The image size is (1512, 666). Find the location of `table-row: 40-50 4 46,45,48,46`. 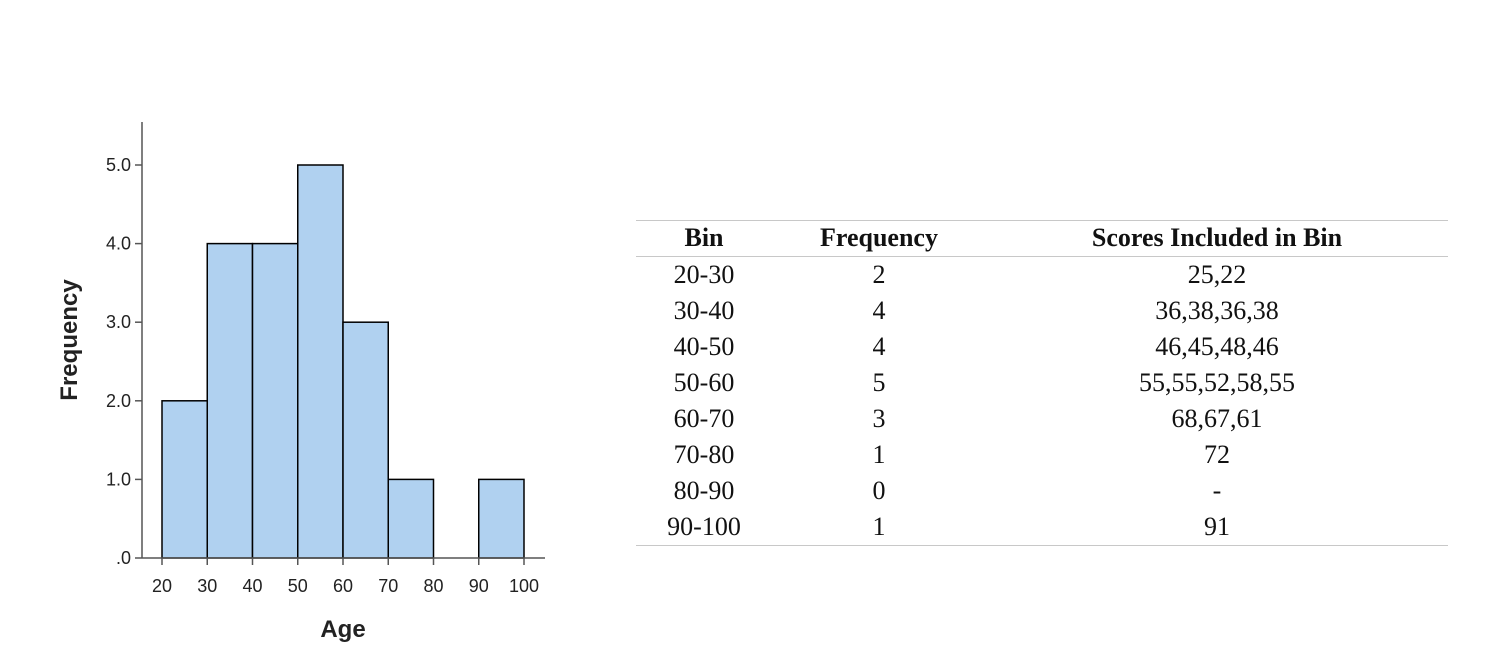

table-row: 40-50 4 46,45,48,46 is located at coordinates (1042, 347).